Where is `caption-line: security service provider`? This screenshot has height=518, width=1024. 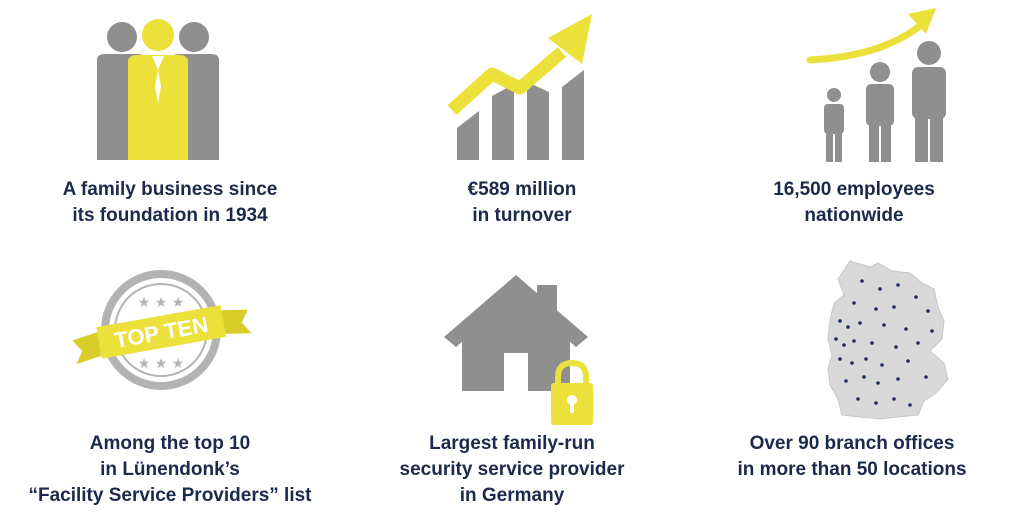 caption-line: security service provider is located at coordinates (512, 469).